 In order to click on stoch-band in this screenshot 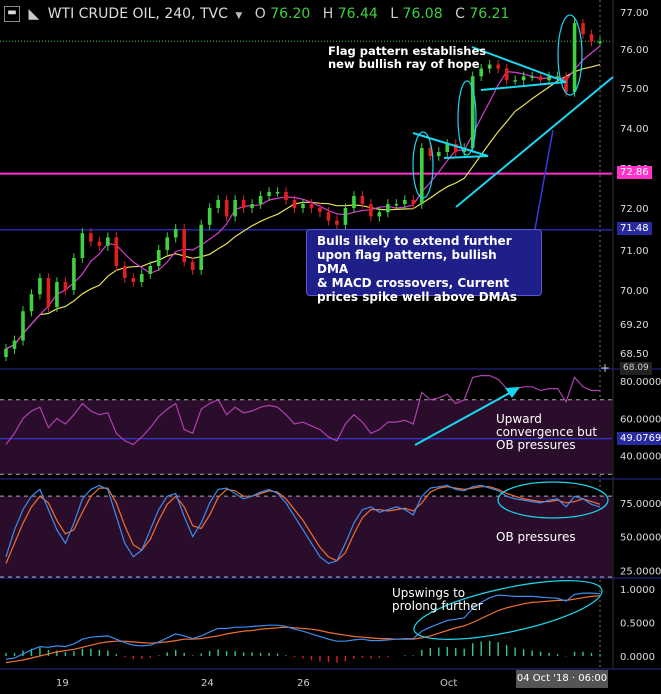, I will do `click(306, 536)`.